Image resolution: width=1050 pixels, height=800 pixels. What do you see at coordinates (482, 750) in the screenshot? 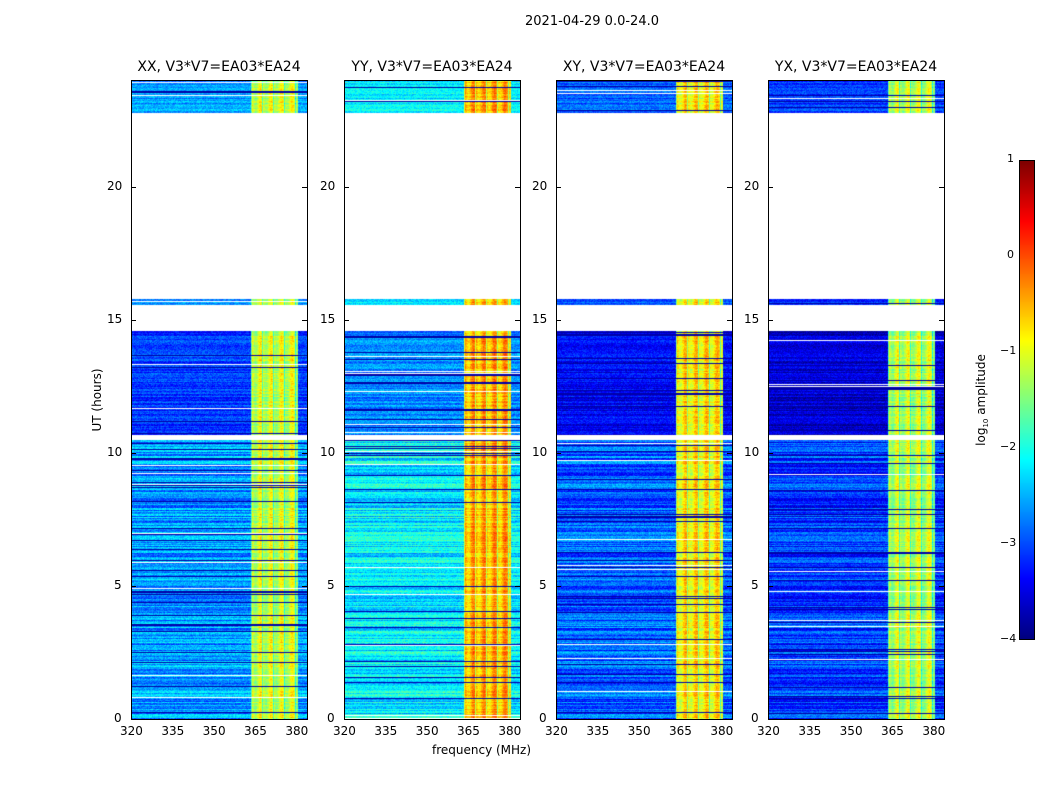
I see `x-axis-label: frequency (MHz)` at bounding box center [482, 750].